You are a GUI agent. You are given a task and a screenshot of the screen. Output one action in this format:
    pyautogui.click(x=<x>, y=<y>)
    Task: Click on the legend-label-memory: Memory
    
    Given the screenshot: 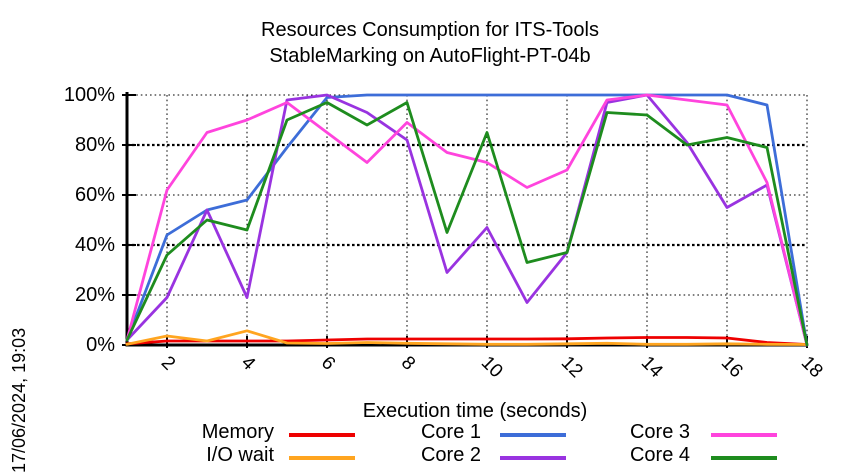 What is the action you would take?
    pyautogui.click(x=237, y=432)
    